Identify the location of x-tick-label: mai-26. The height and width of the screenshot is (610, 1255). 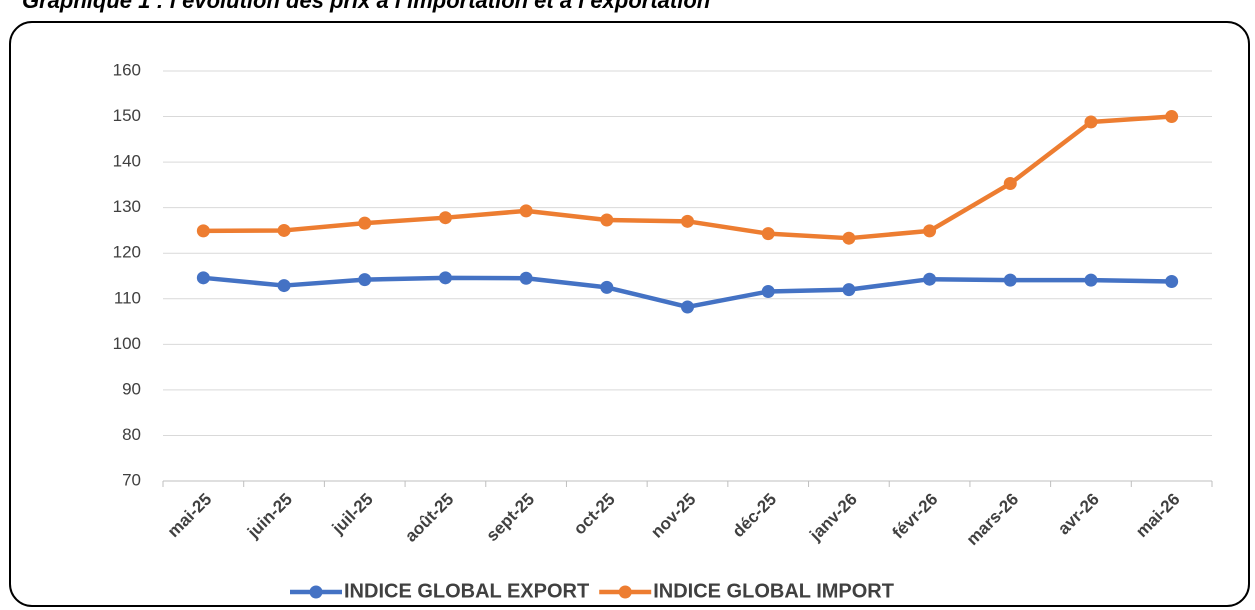
(1158, 516).